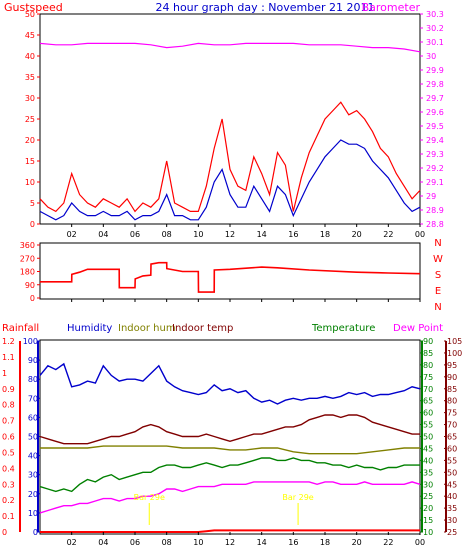  What do you see at coordinates (435, 42) in the screenshot?
I see `barometer-tick-label: 30.1` at bounding box center [435, 42].